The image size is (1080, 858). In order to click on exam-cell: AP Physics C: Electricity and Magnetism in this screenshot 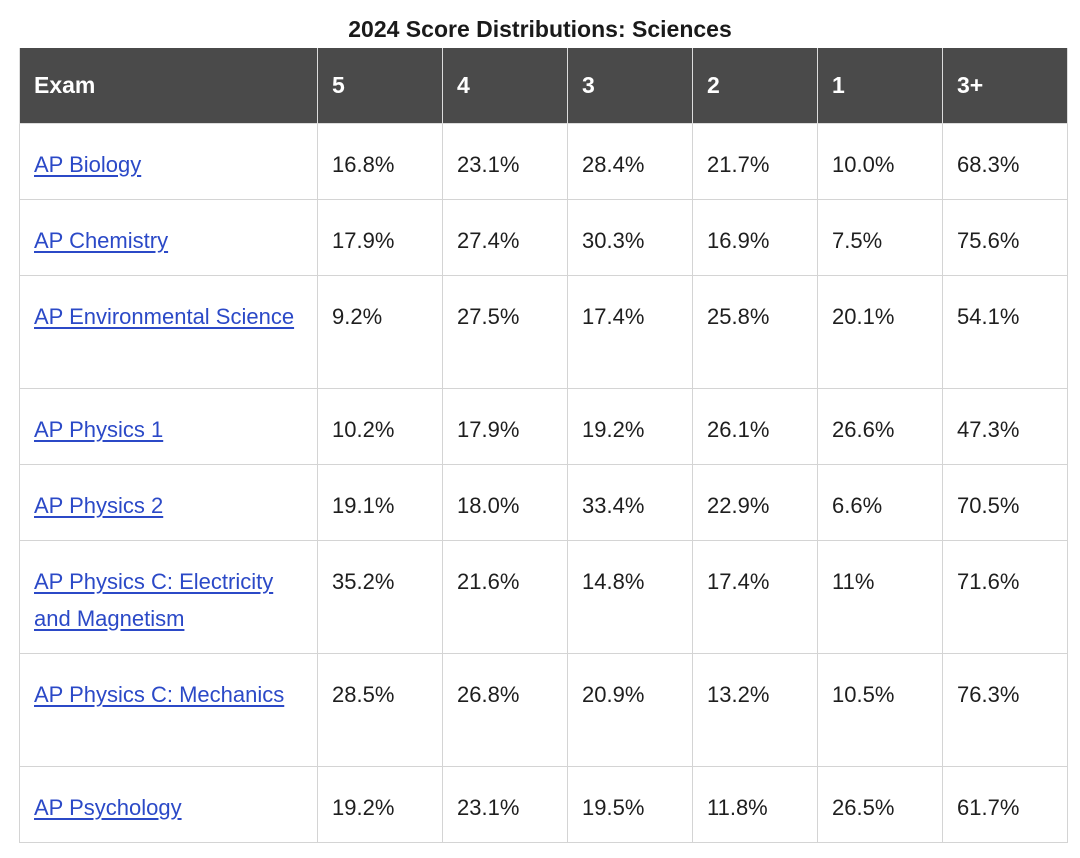, I will do `click(168, 597)`.